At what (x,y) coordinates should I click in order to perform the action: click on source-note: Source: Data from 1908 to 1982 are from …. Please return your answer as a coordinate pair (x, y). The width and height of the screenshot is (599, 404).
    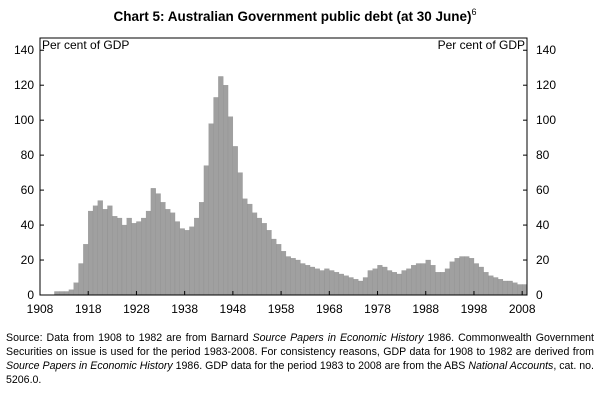
    Looking at the image, I should click on (300, 359).